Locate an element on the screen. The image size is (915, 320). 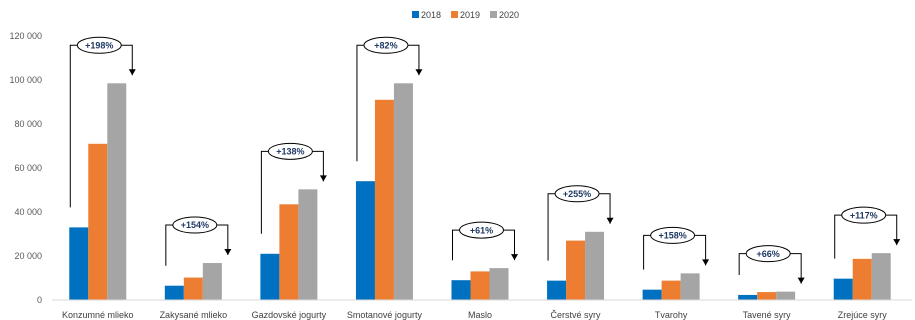
y-tick-label: 60 000 is located at coordinates (28, 168).